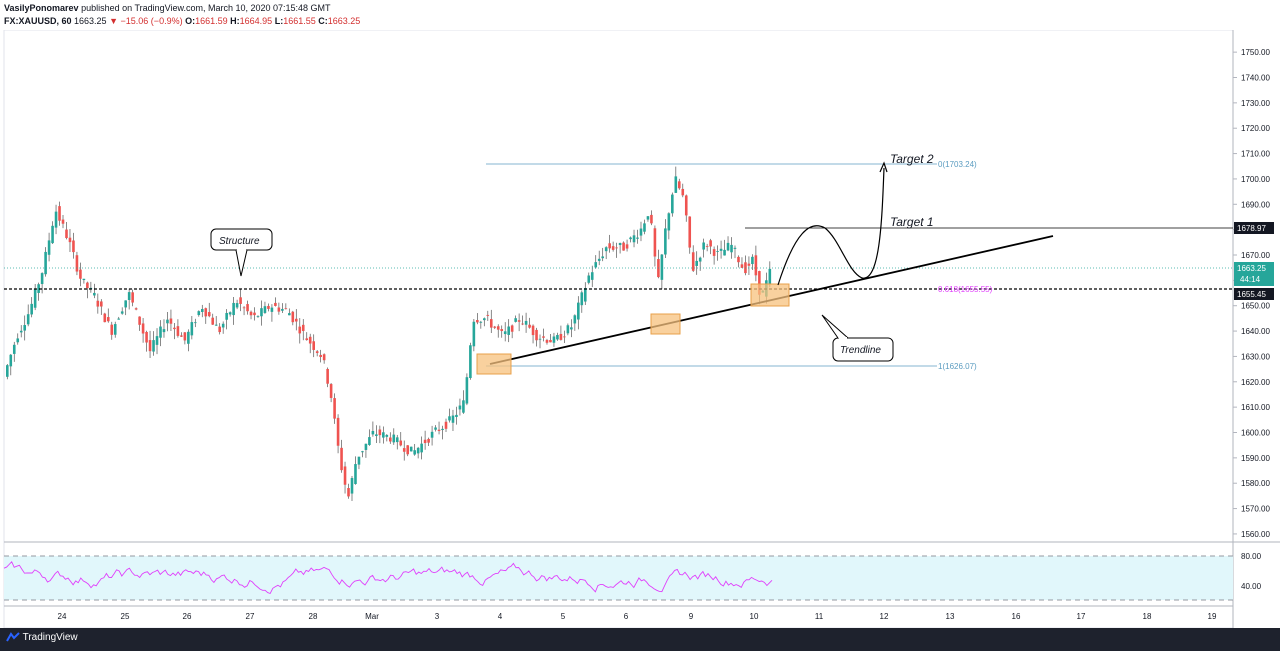  I want to click on high-label: H:, so click(235, 21).